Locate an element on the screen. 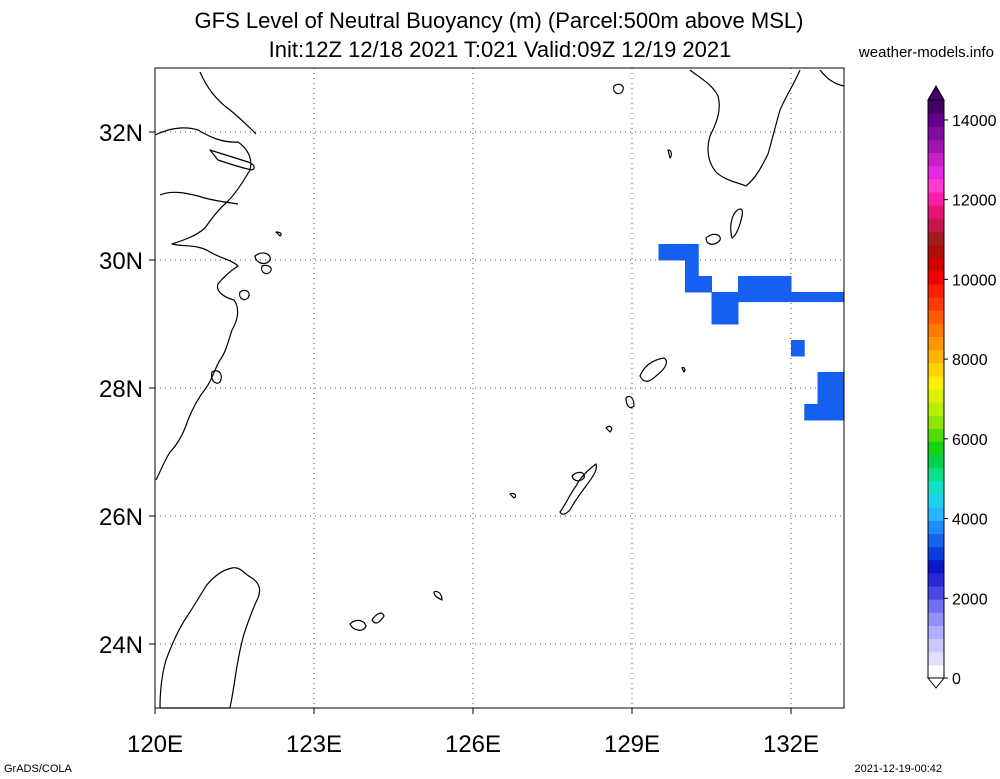 The width and height of the screenshot is (1000, 779). island-okinoerabu is located at coordinates (609, 429).